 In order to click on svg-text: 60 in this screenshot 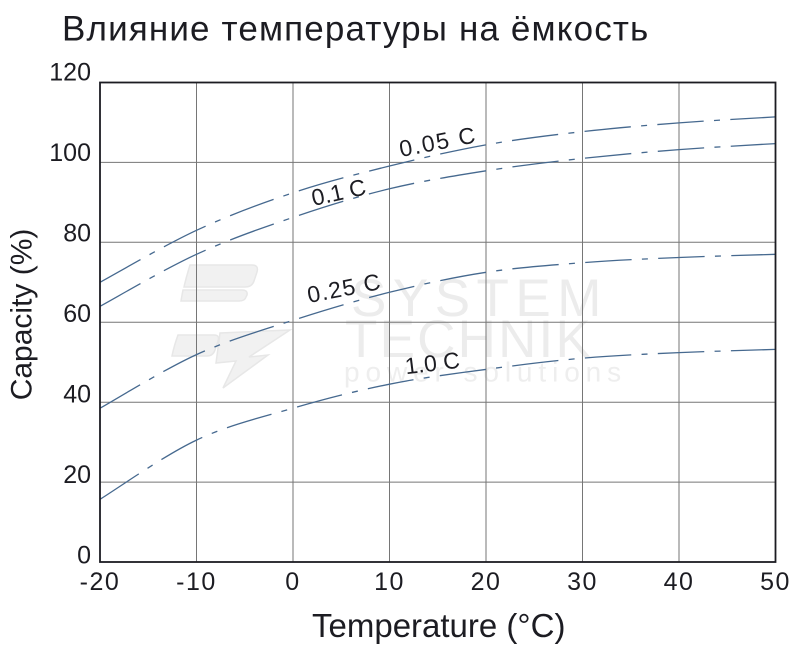, I will do `click(77, 314)`.